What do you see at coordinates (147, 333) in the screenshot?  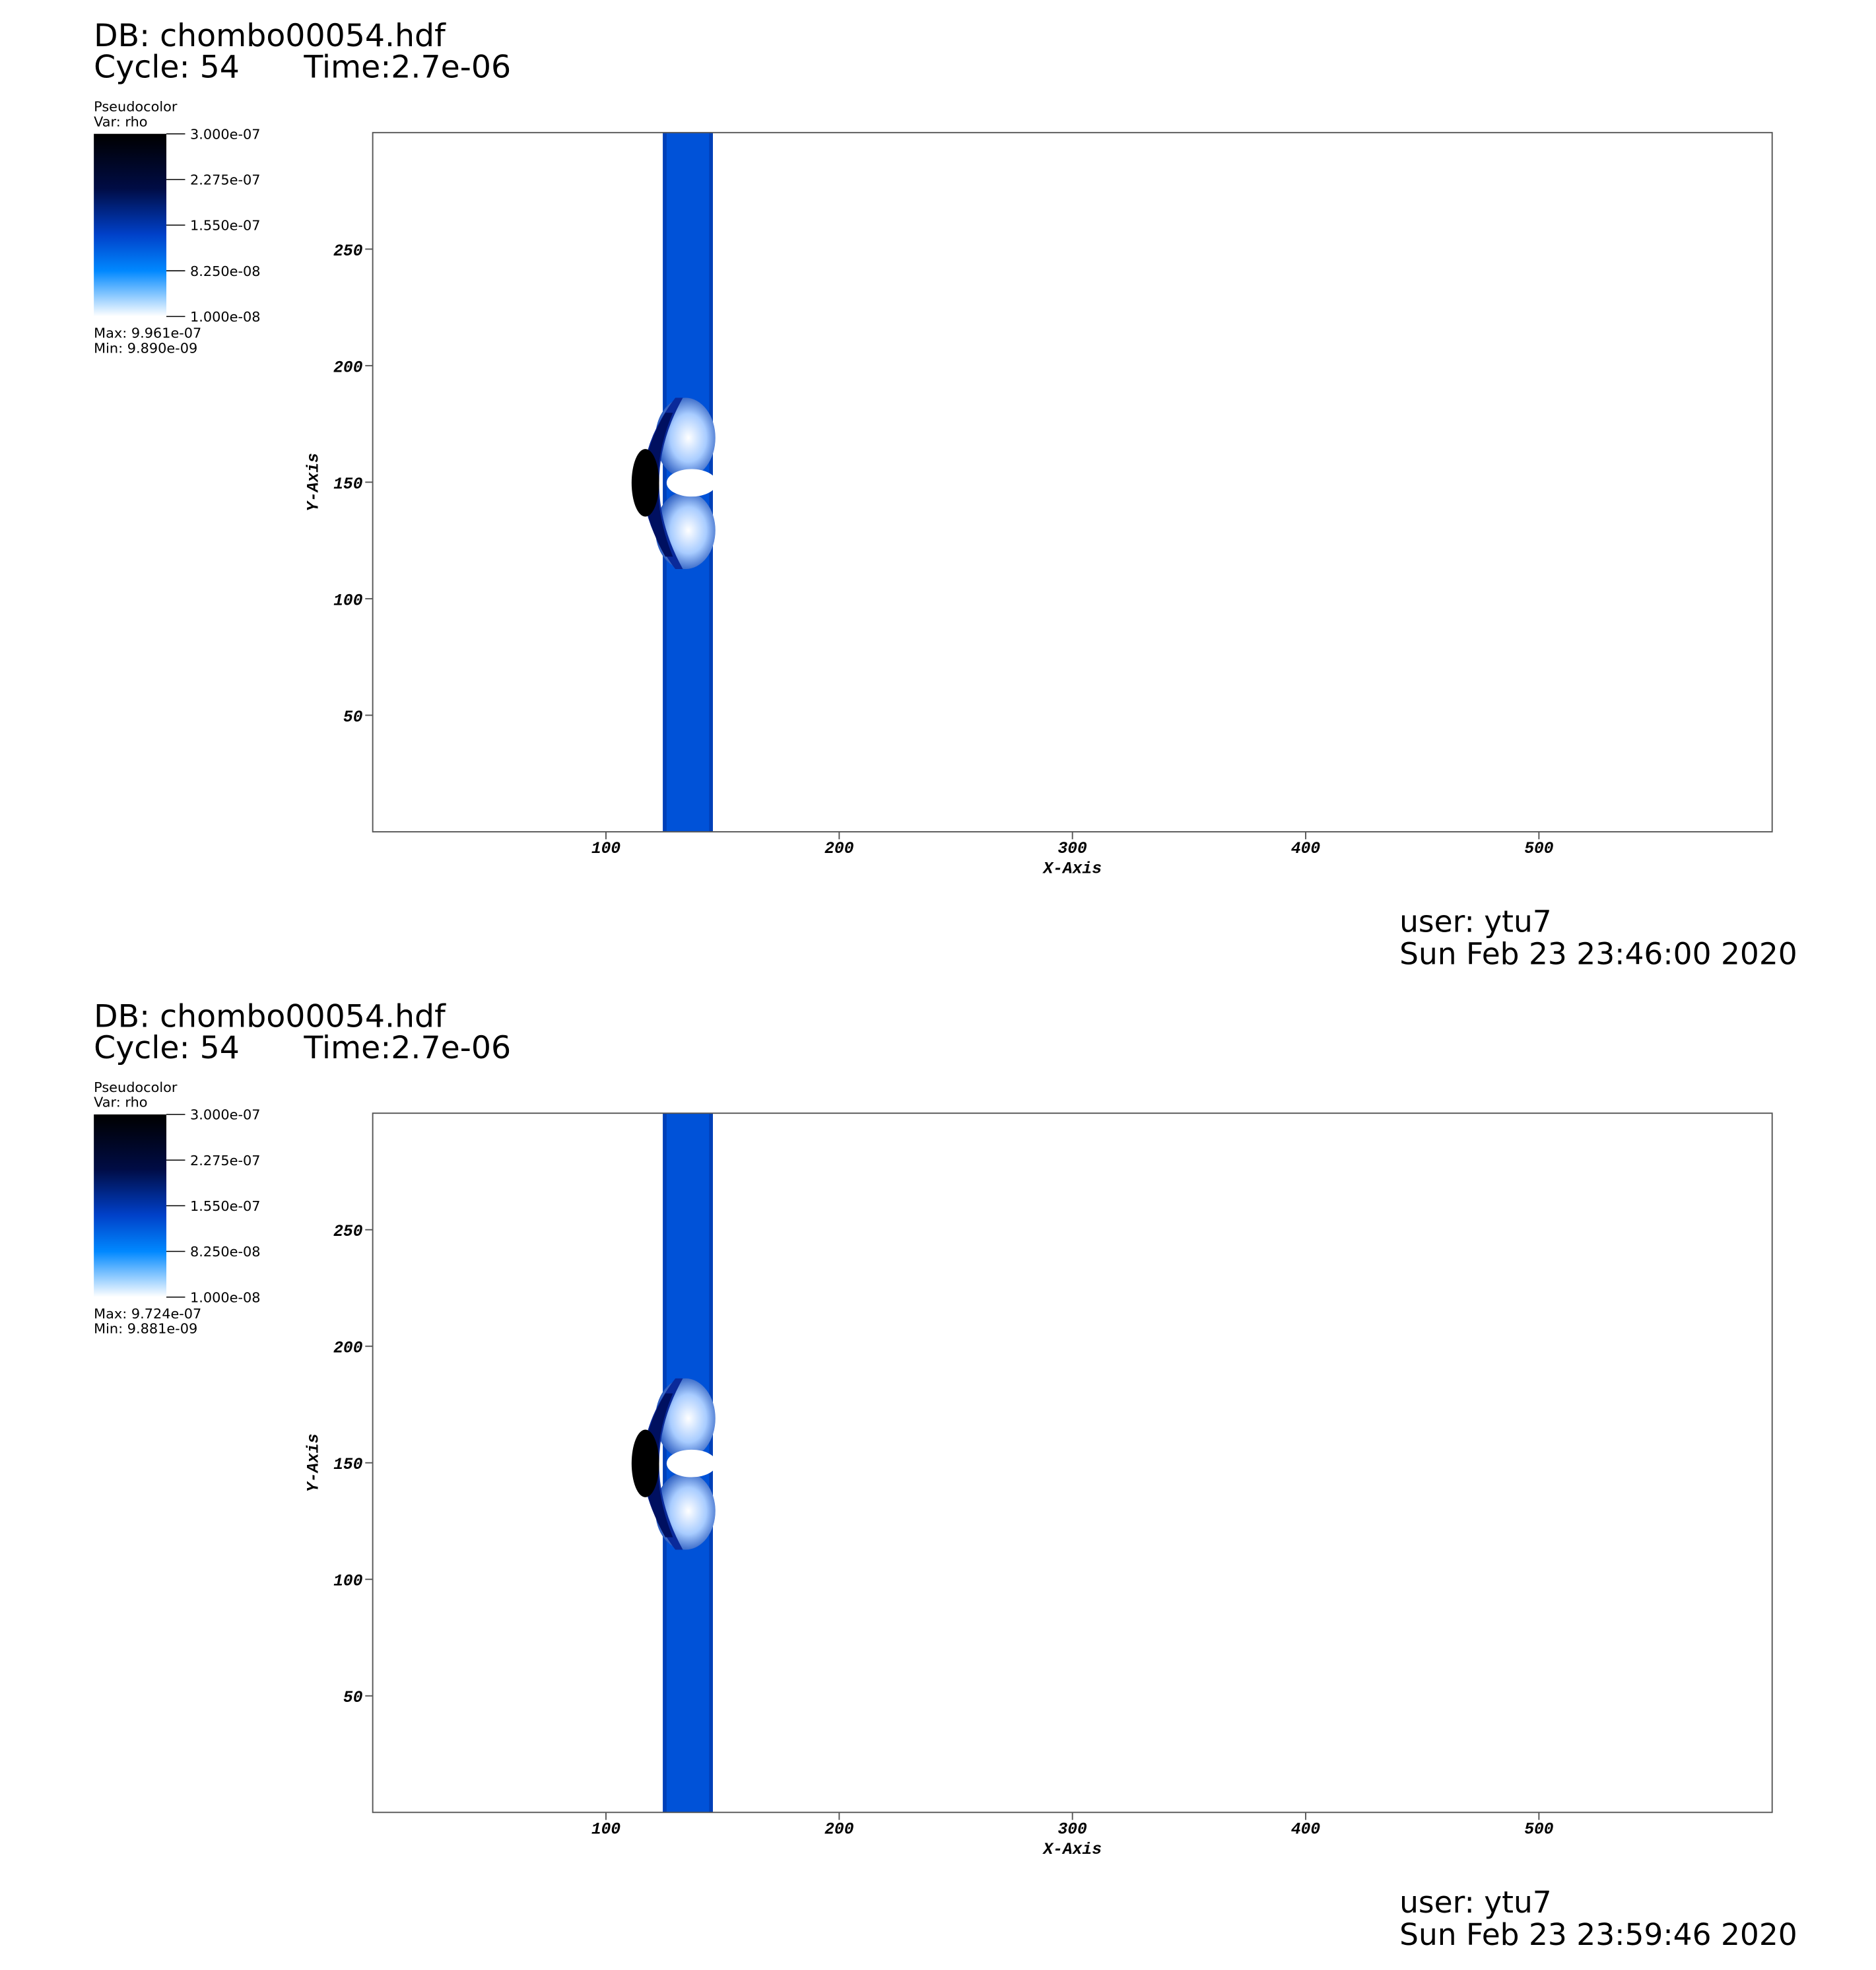 I see `max-label: Max: 9.961e-07` at bounding box center [147, 333].